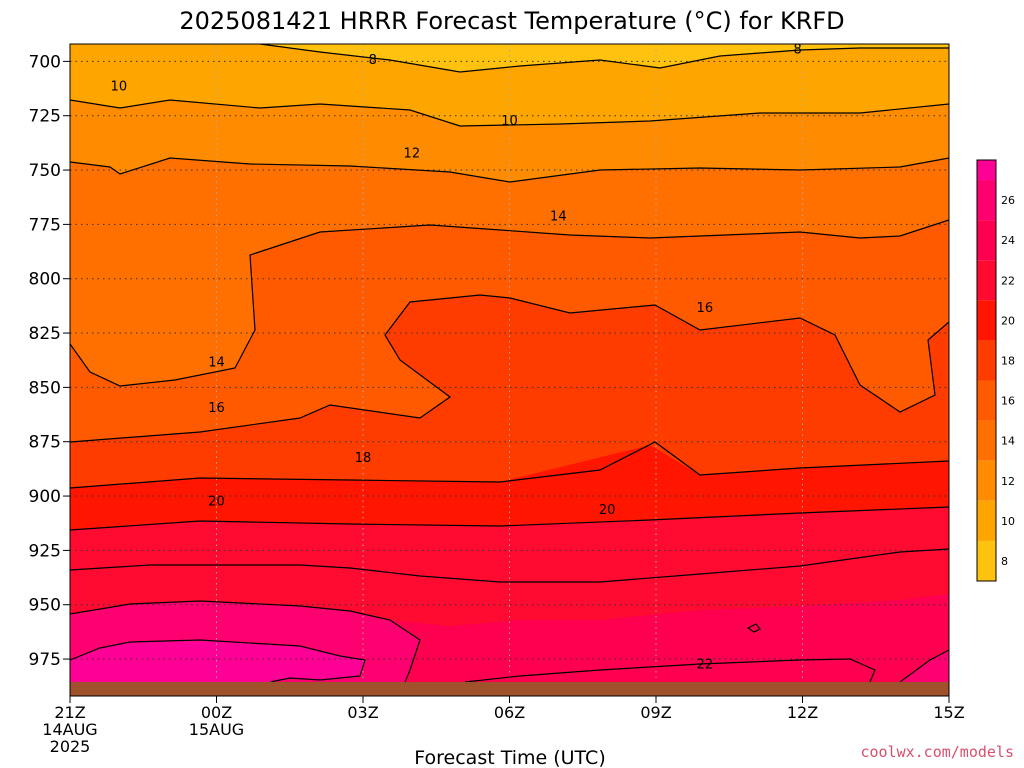 The image size is (1024, 768). Describe the element at coordinates (45, 62) in the screenshot. I see `y-tick-label: 700` at that location.